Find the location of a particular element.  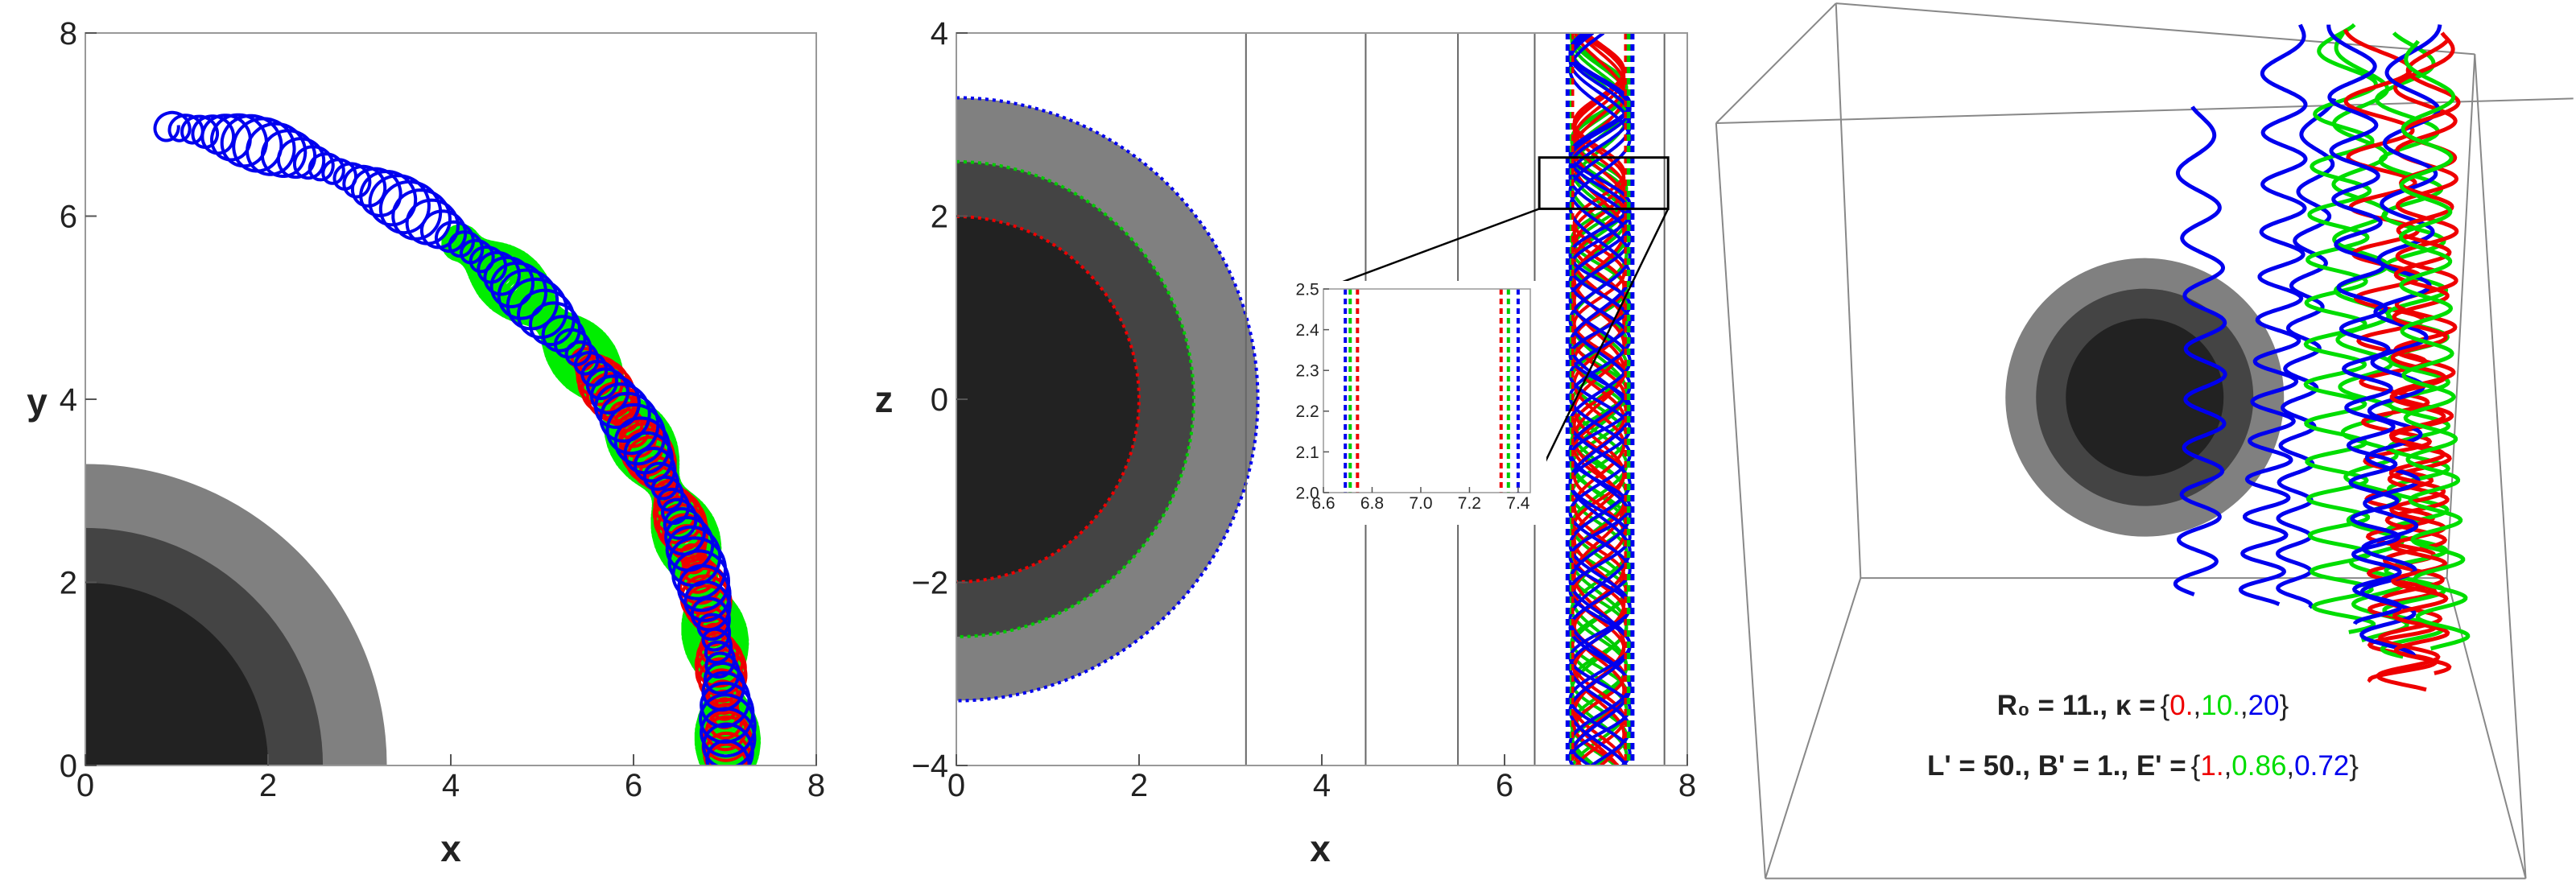

inset-content is located at coordinates (1432, 391).